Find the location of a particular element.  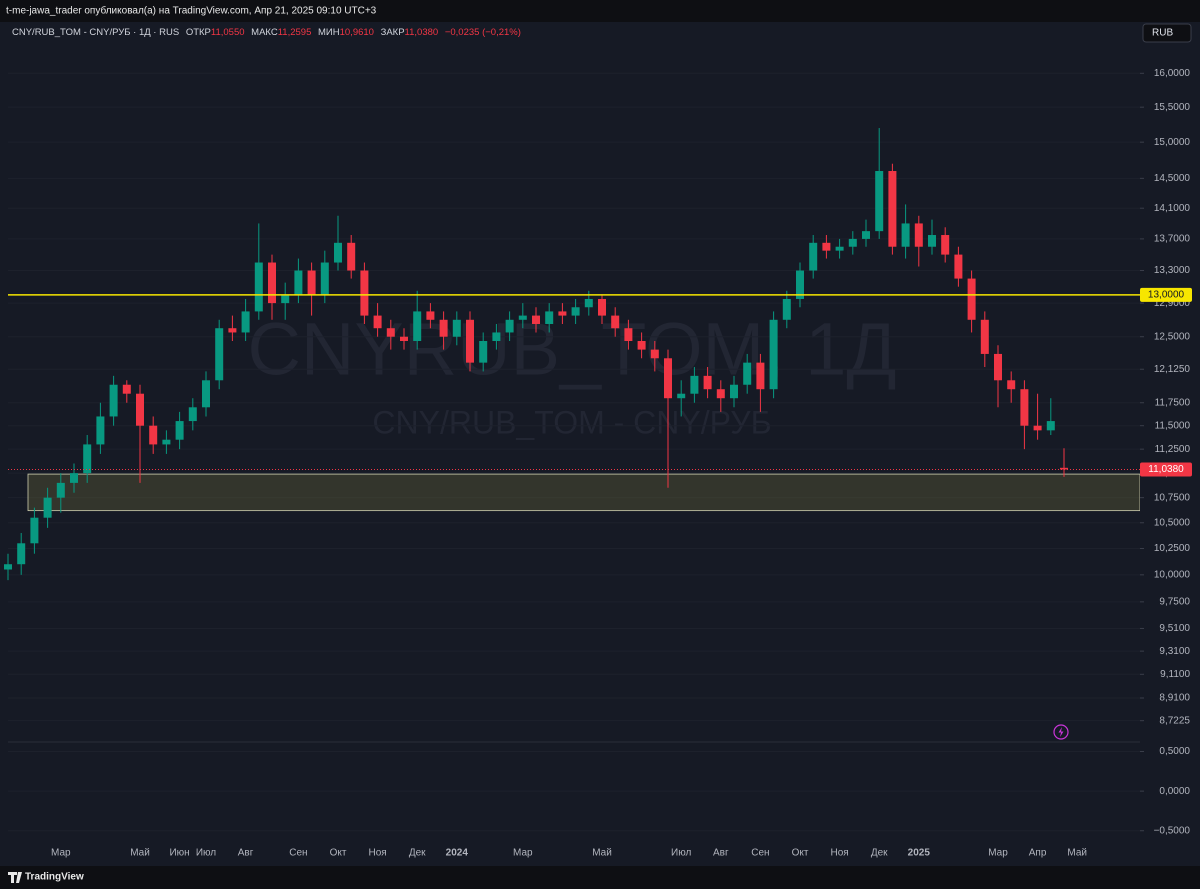

y-tick-label: 12,1250 is located at coordinates (1172, 369).